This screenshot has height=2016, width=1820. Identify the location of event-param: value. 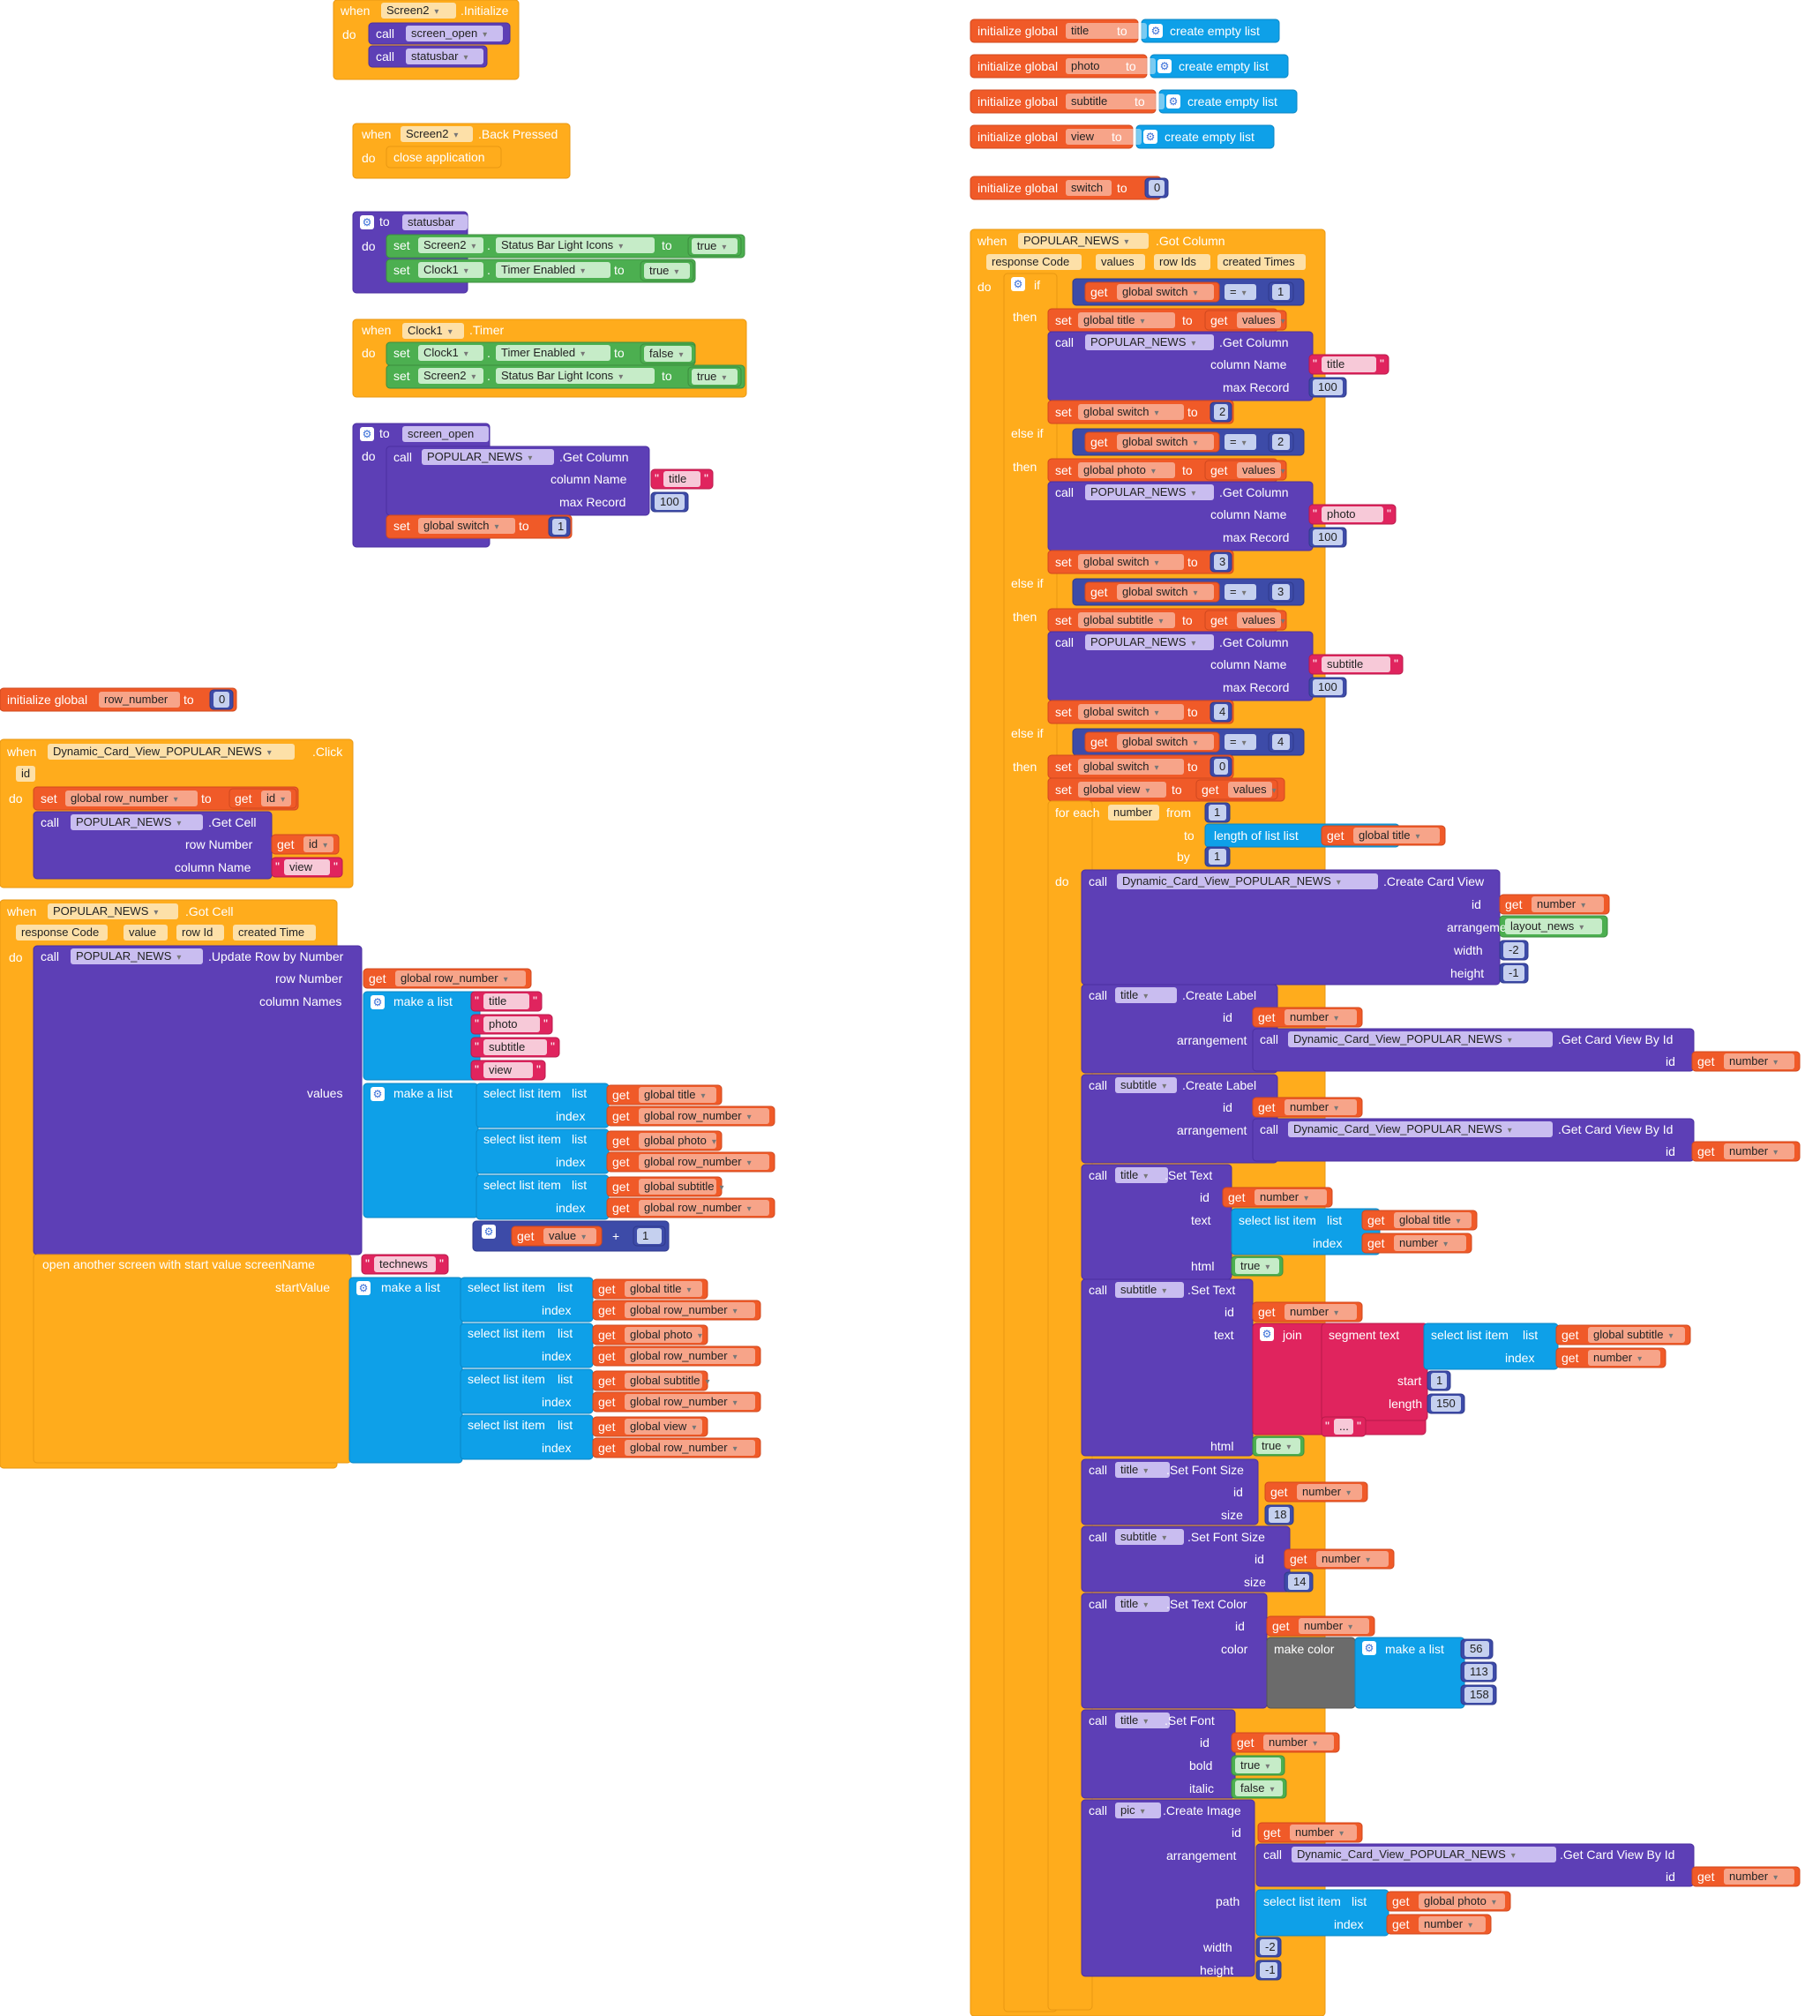
(146, 933).